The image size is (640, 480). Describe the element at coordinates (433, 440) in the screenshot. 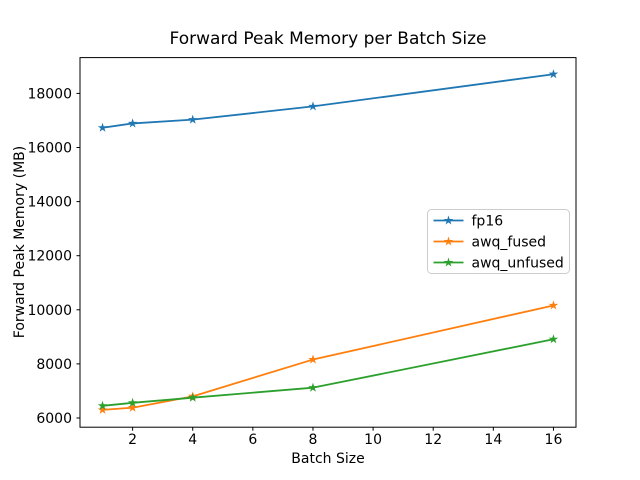

I see `x-tick-label: 12` at that location.